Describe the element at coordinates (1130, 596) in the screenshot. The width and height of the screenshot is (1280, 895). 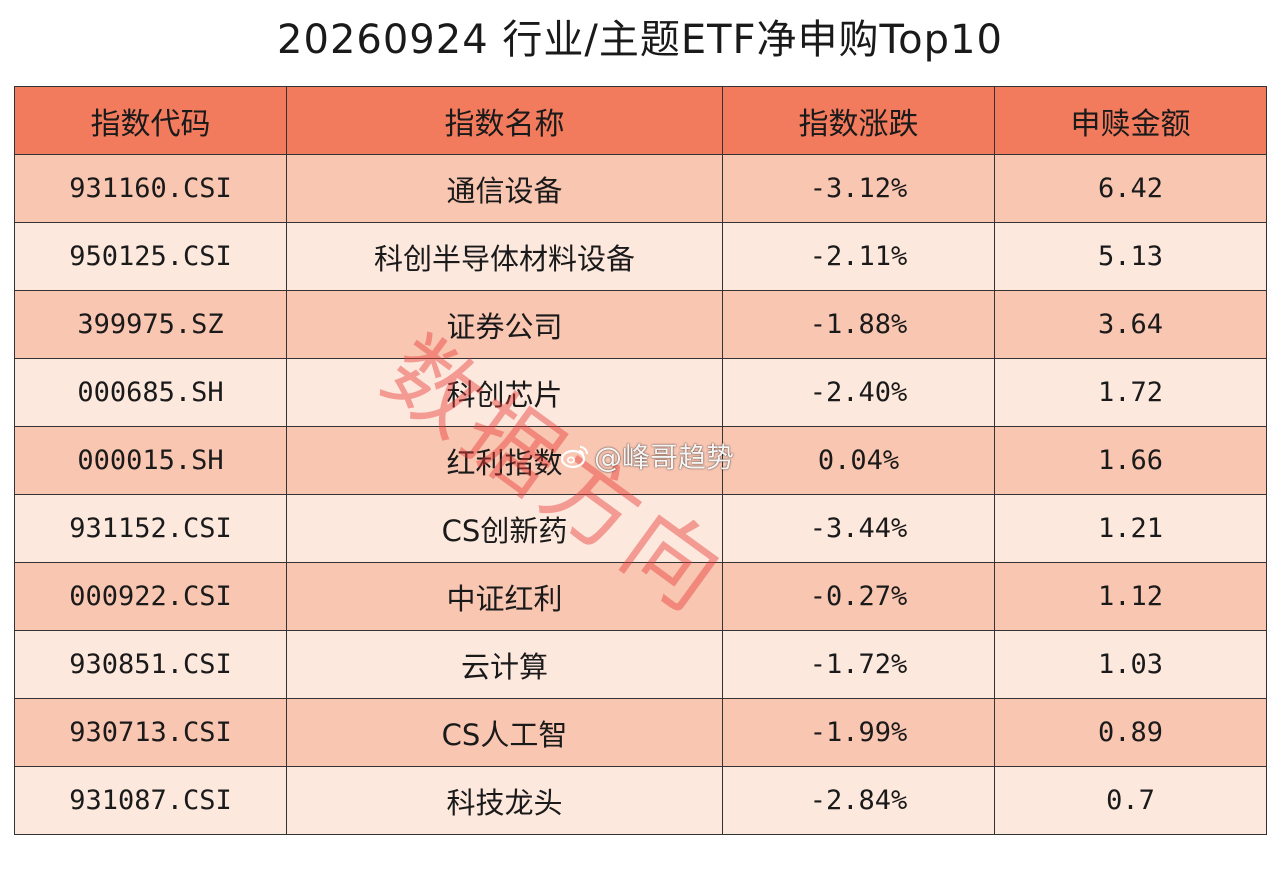
I see `cell-subscription-amount: 1.12` at that location.